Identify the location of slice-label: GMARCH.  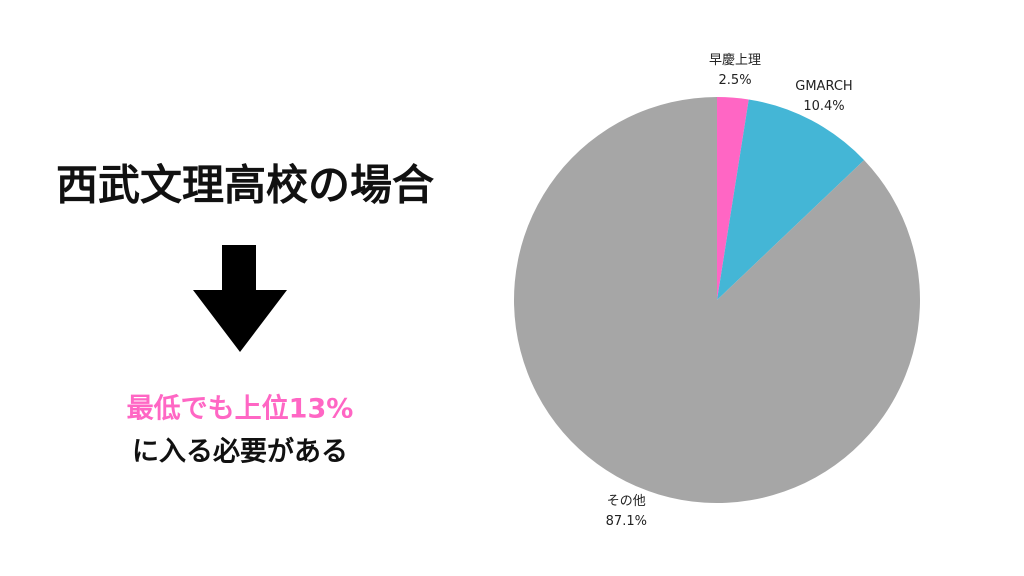
(823, 86).